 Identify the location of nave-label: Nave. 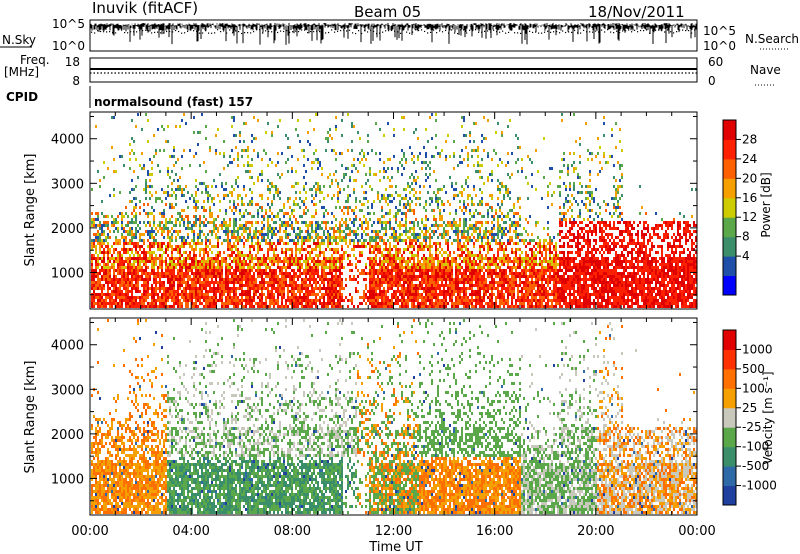
(765, 70).